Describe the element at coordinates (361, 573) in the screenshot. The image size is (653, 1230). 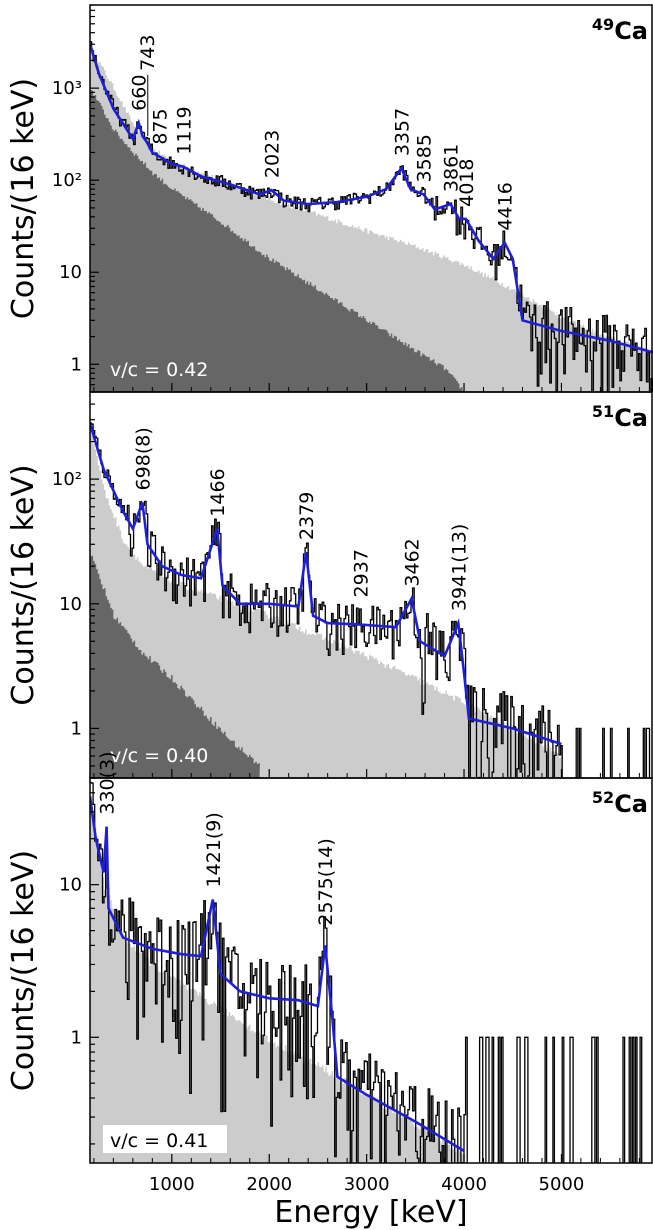
I see `peak-label: 2937` at that location.